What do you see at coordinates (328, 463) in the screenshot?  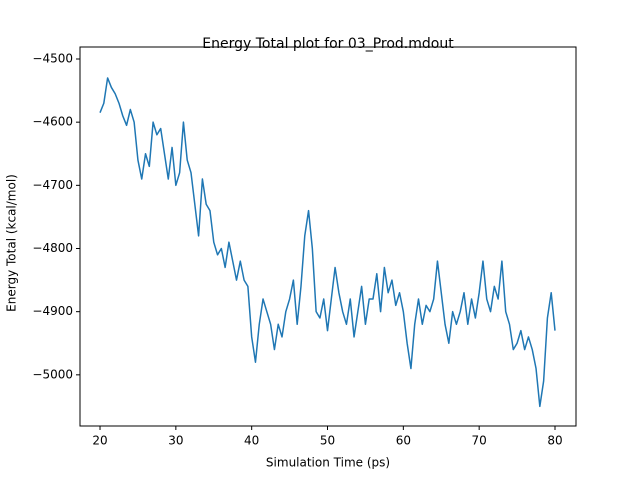 I see `x-axis-label: Simulation Time (ps)` at bounding box center [328, 463].